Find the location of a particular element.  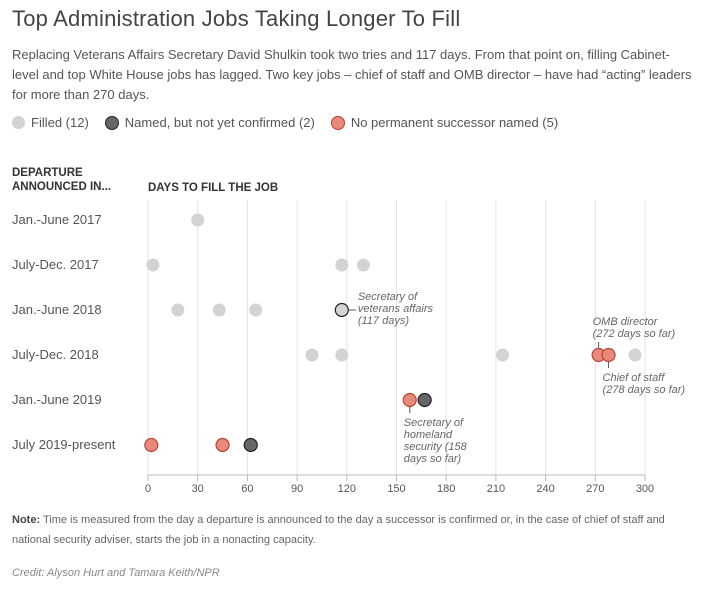

note-label: Note: is located at coordinates (26, 520).